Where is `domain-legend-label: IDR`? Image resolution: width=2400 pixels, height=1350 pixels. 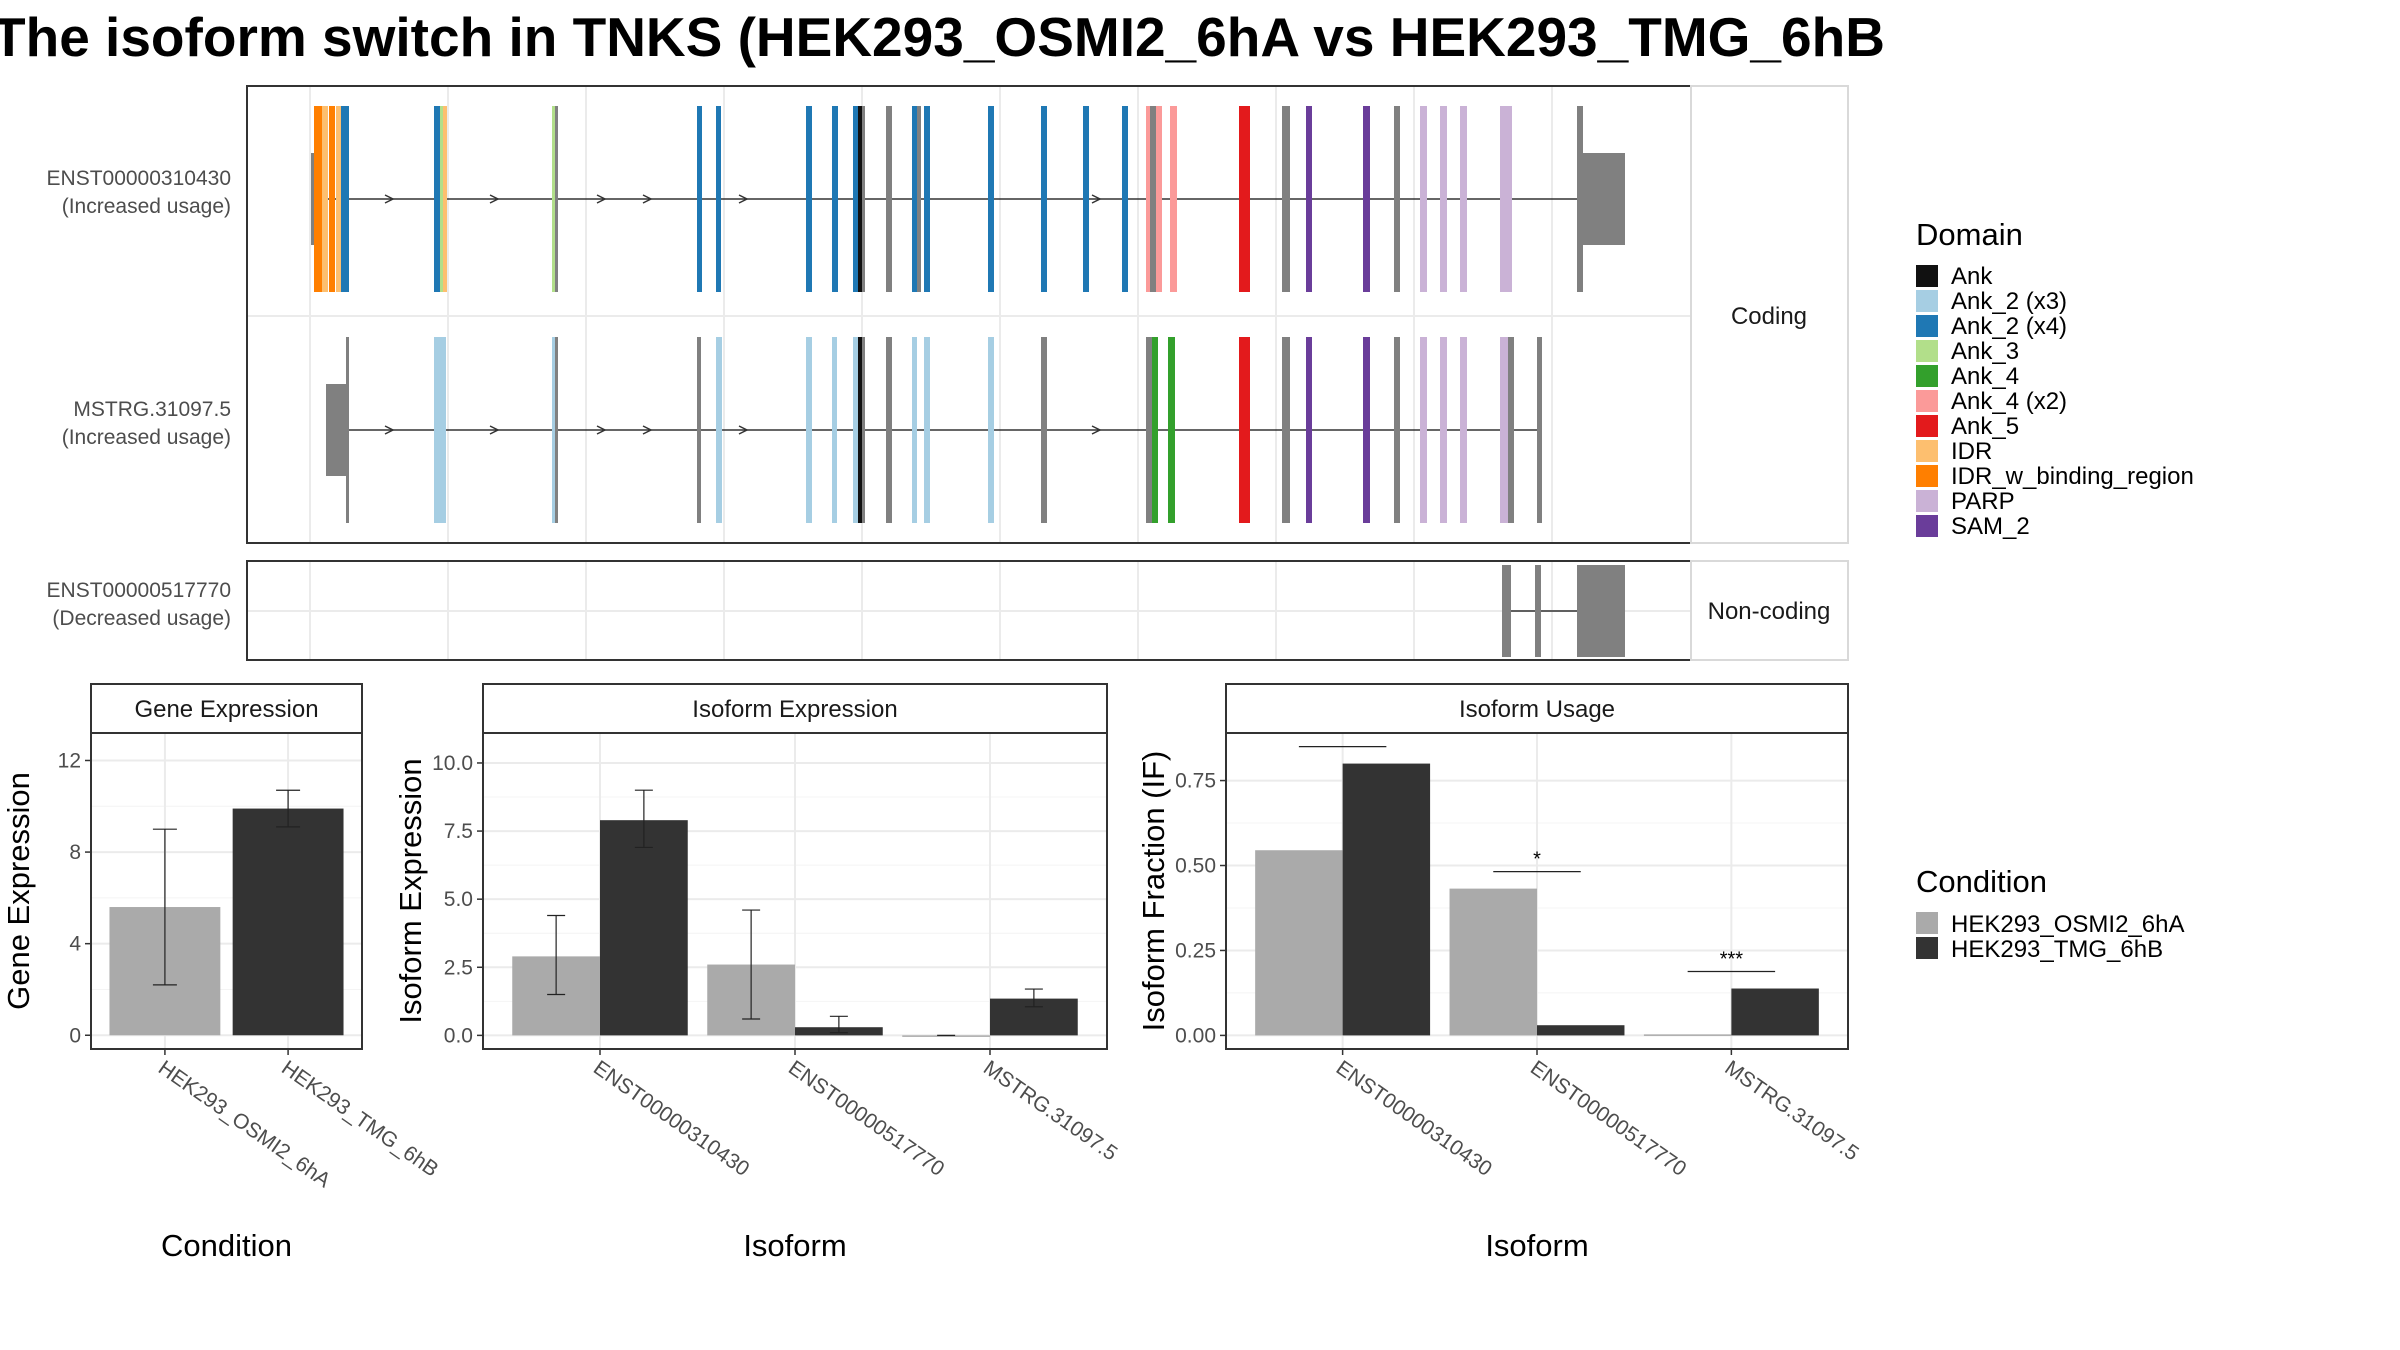
domain-legend-label: IDR is located at coordinates (1971, 451).